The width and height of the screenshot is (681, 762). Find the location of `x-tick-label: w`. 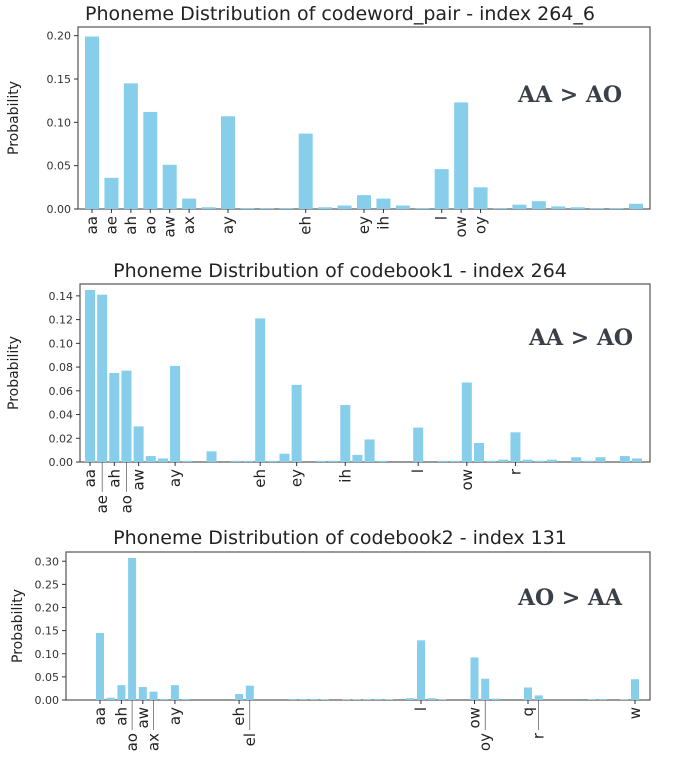

x-tick-label: w is located at coordinates (635, 713).